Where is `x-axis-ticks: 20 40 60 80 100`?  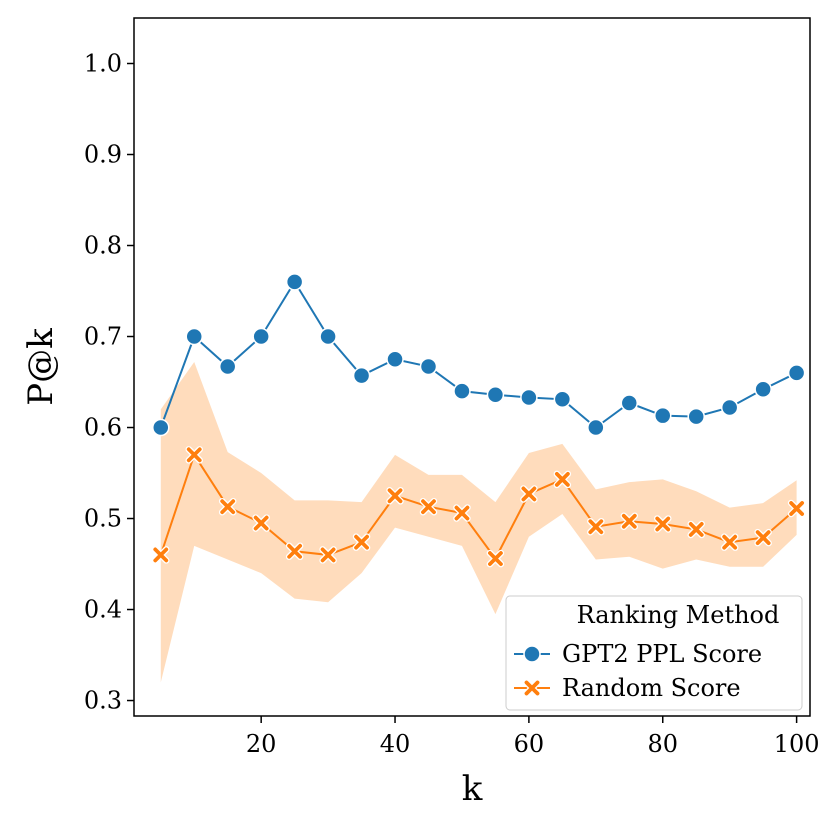 x-axis-ticks: 20 40 60 80 100 is located at coordinates (533, 737).